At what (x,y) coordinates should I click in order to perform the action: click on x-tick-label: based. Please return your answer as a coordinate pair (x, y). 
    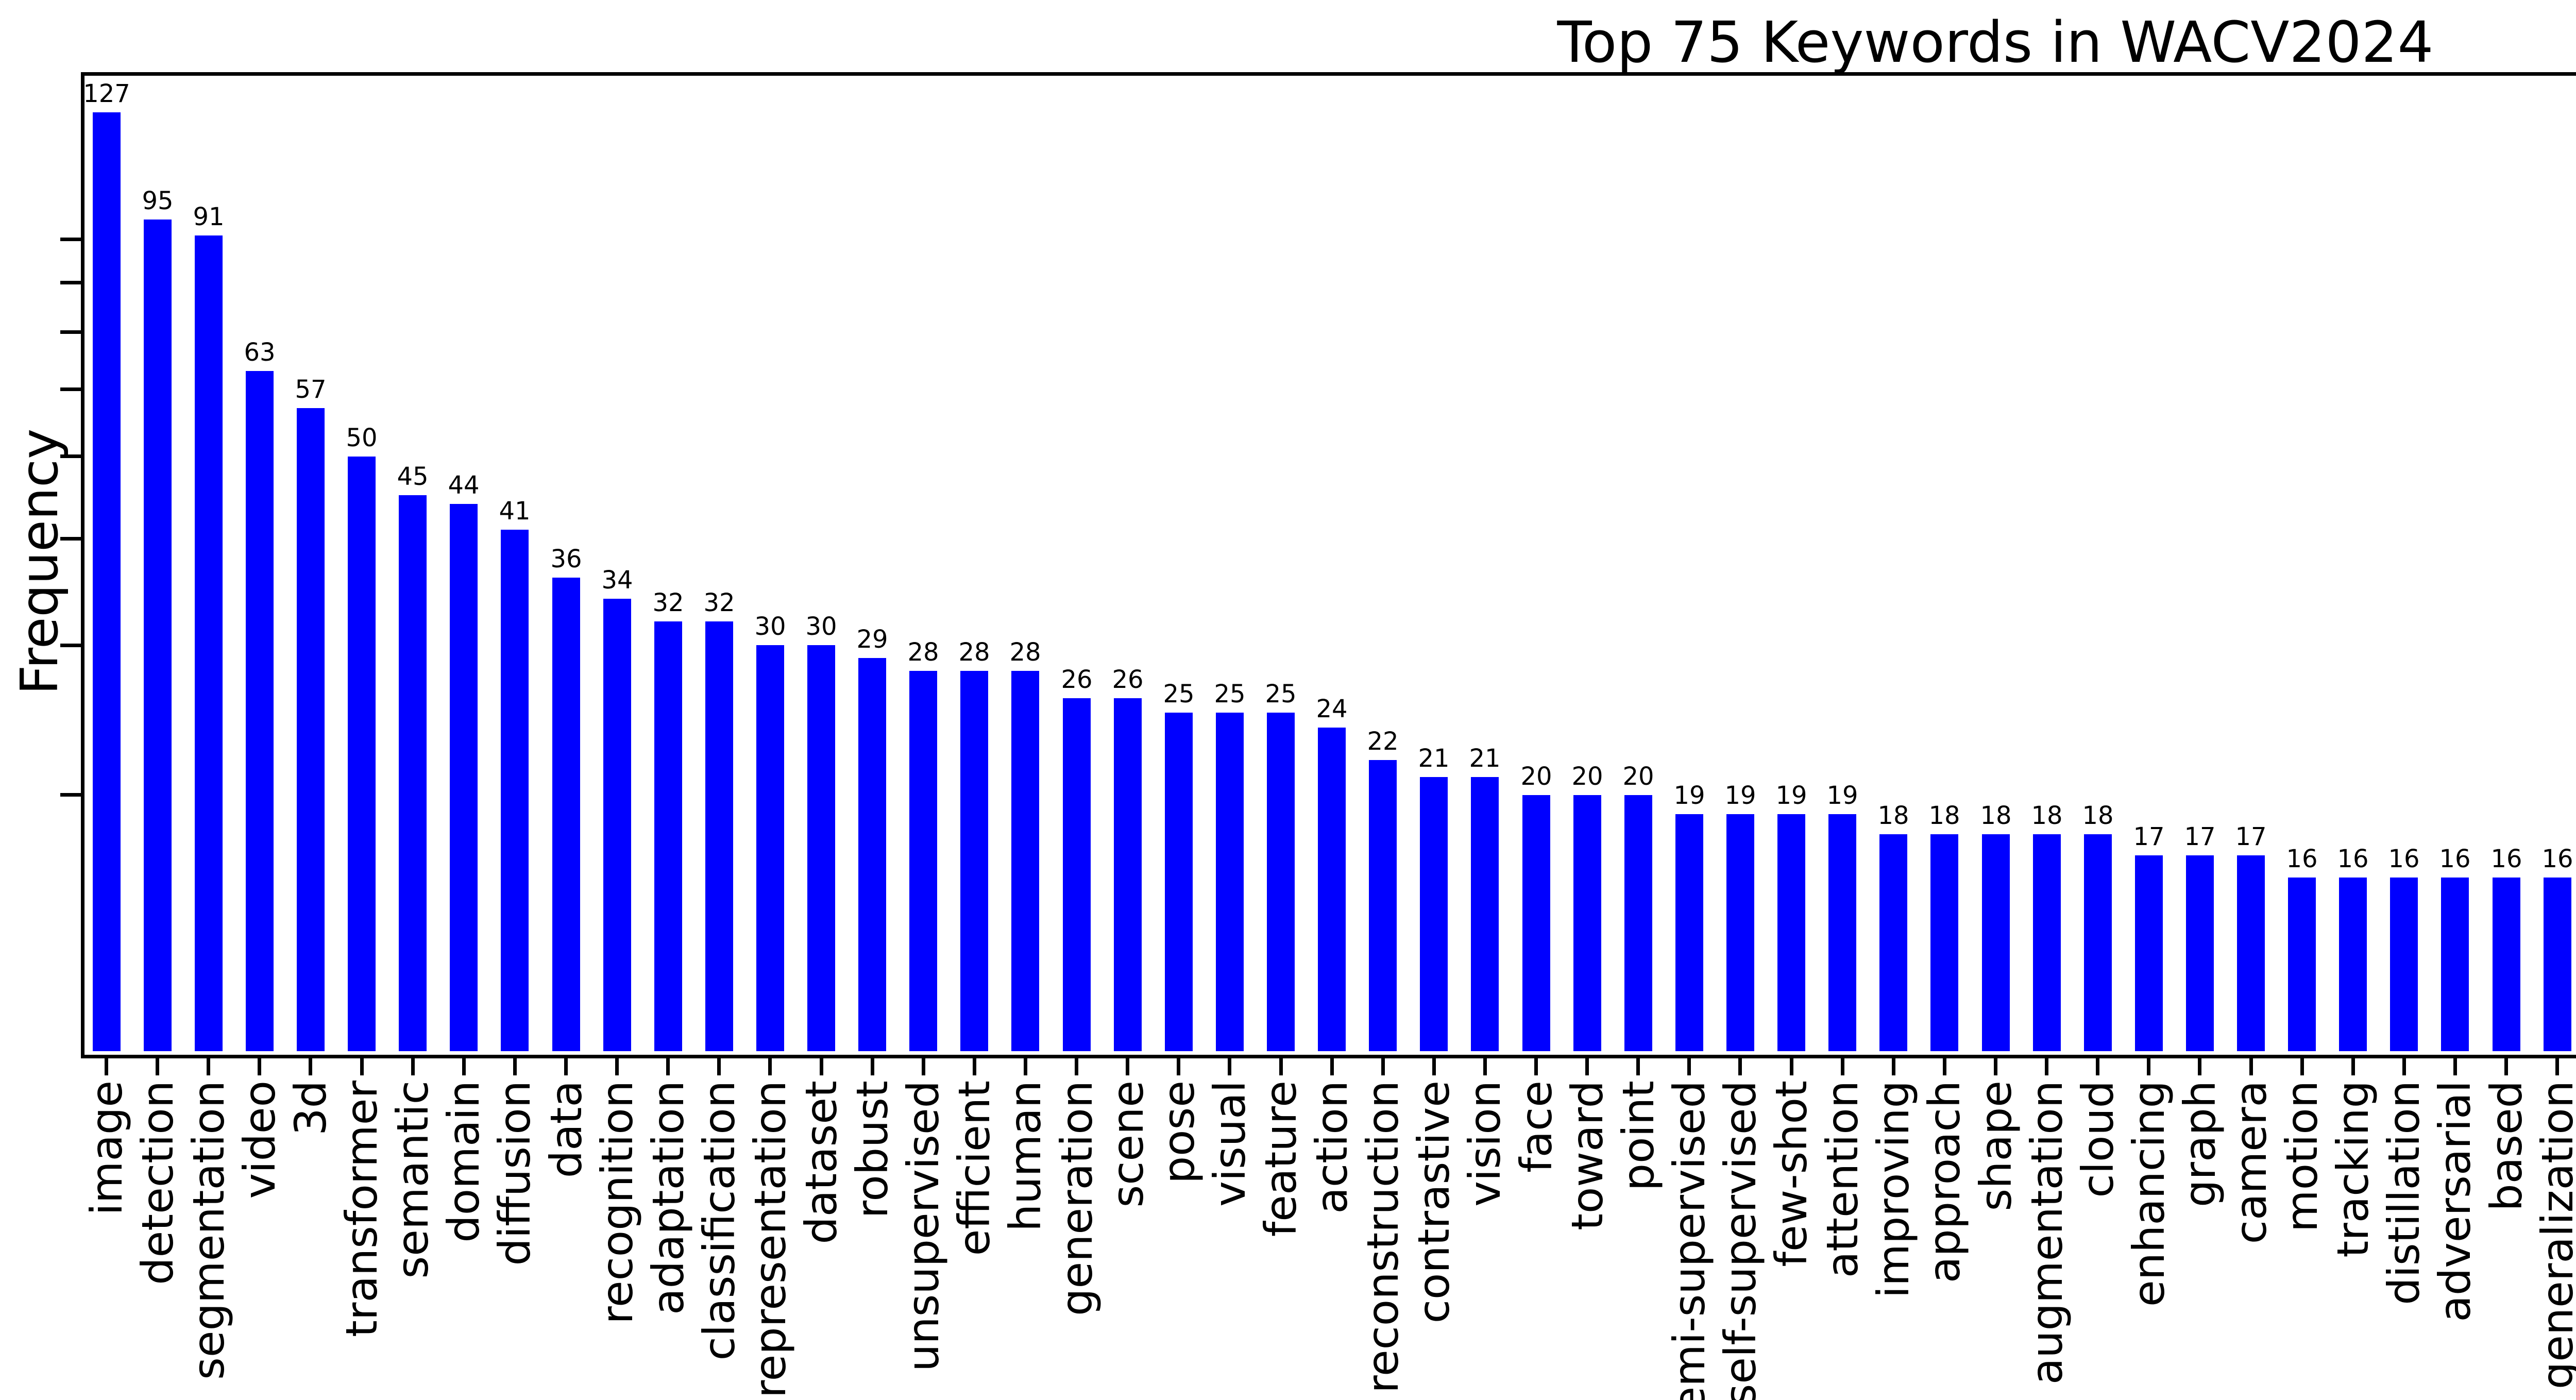
    Looking at the image, I should click on (2506, 1146).